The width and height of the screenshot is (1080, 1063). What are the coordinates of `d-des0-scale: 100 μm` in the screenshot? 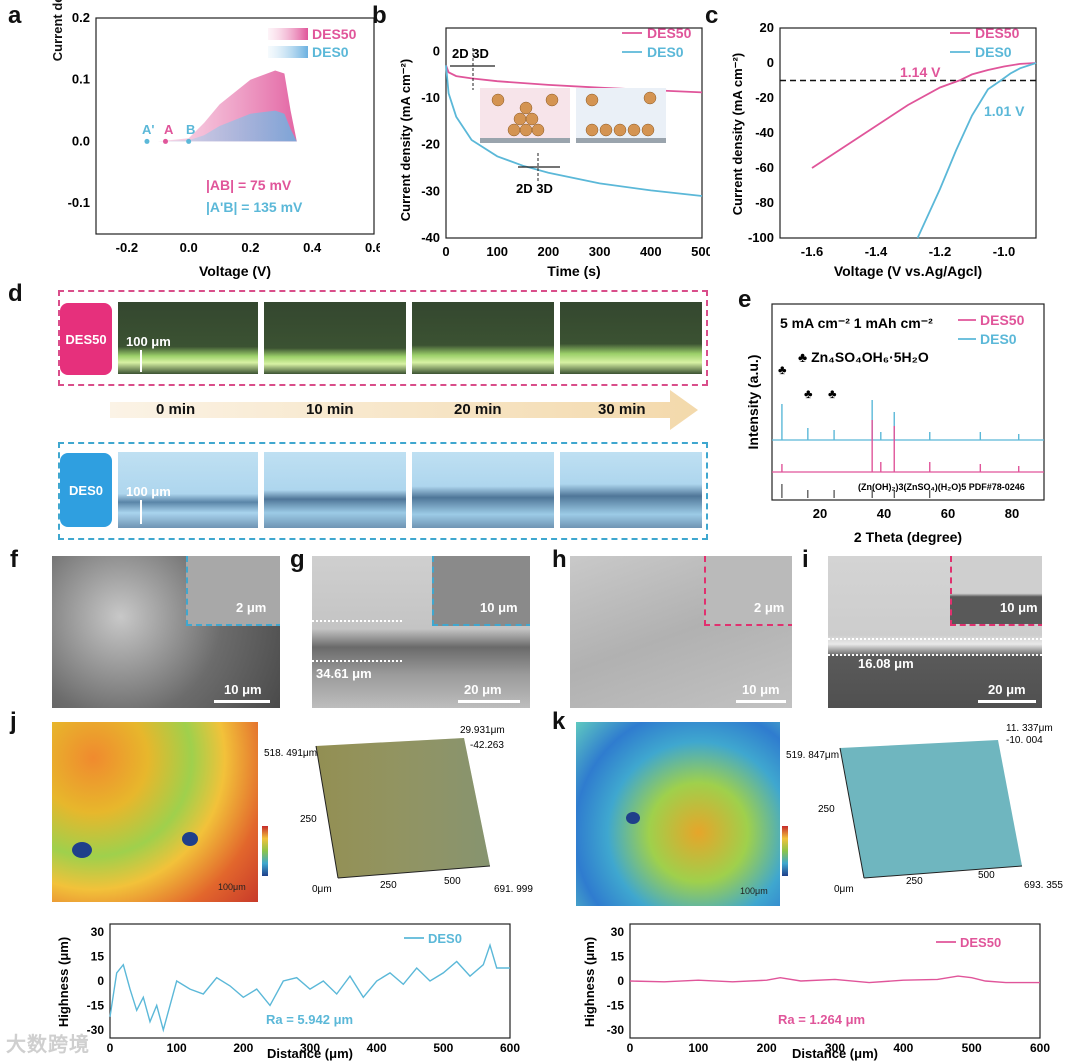 It's located at (148, 491).